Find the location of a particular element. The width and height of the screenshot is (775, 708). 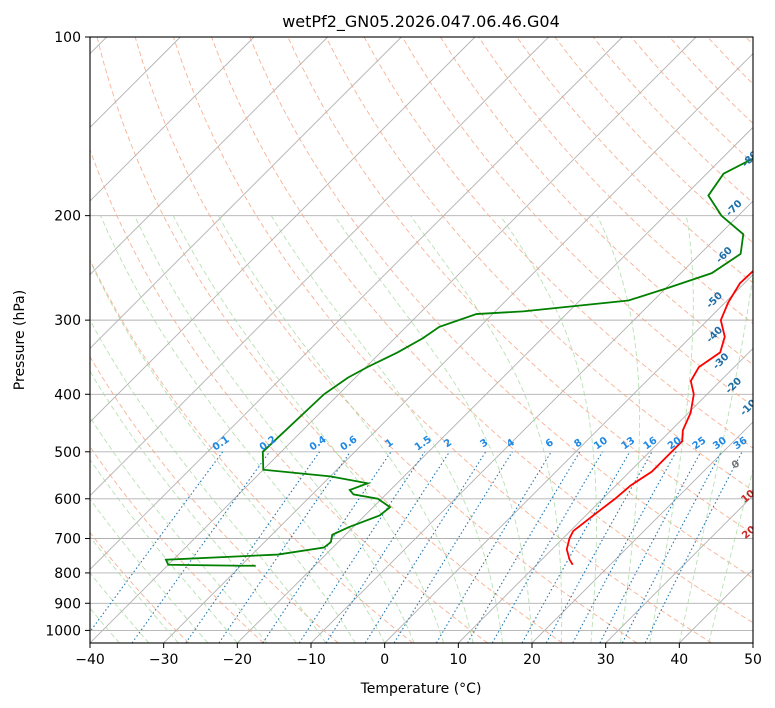

chart-title: wetPf2_GN05.2026.047.06.46.G04 is located at coordinates (421, 22).